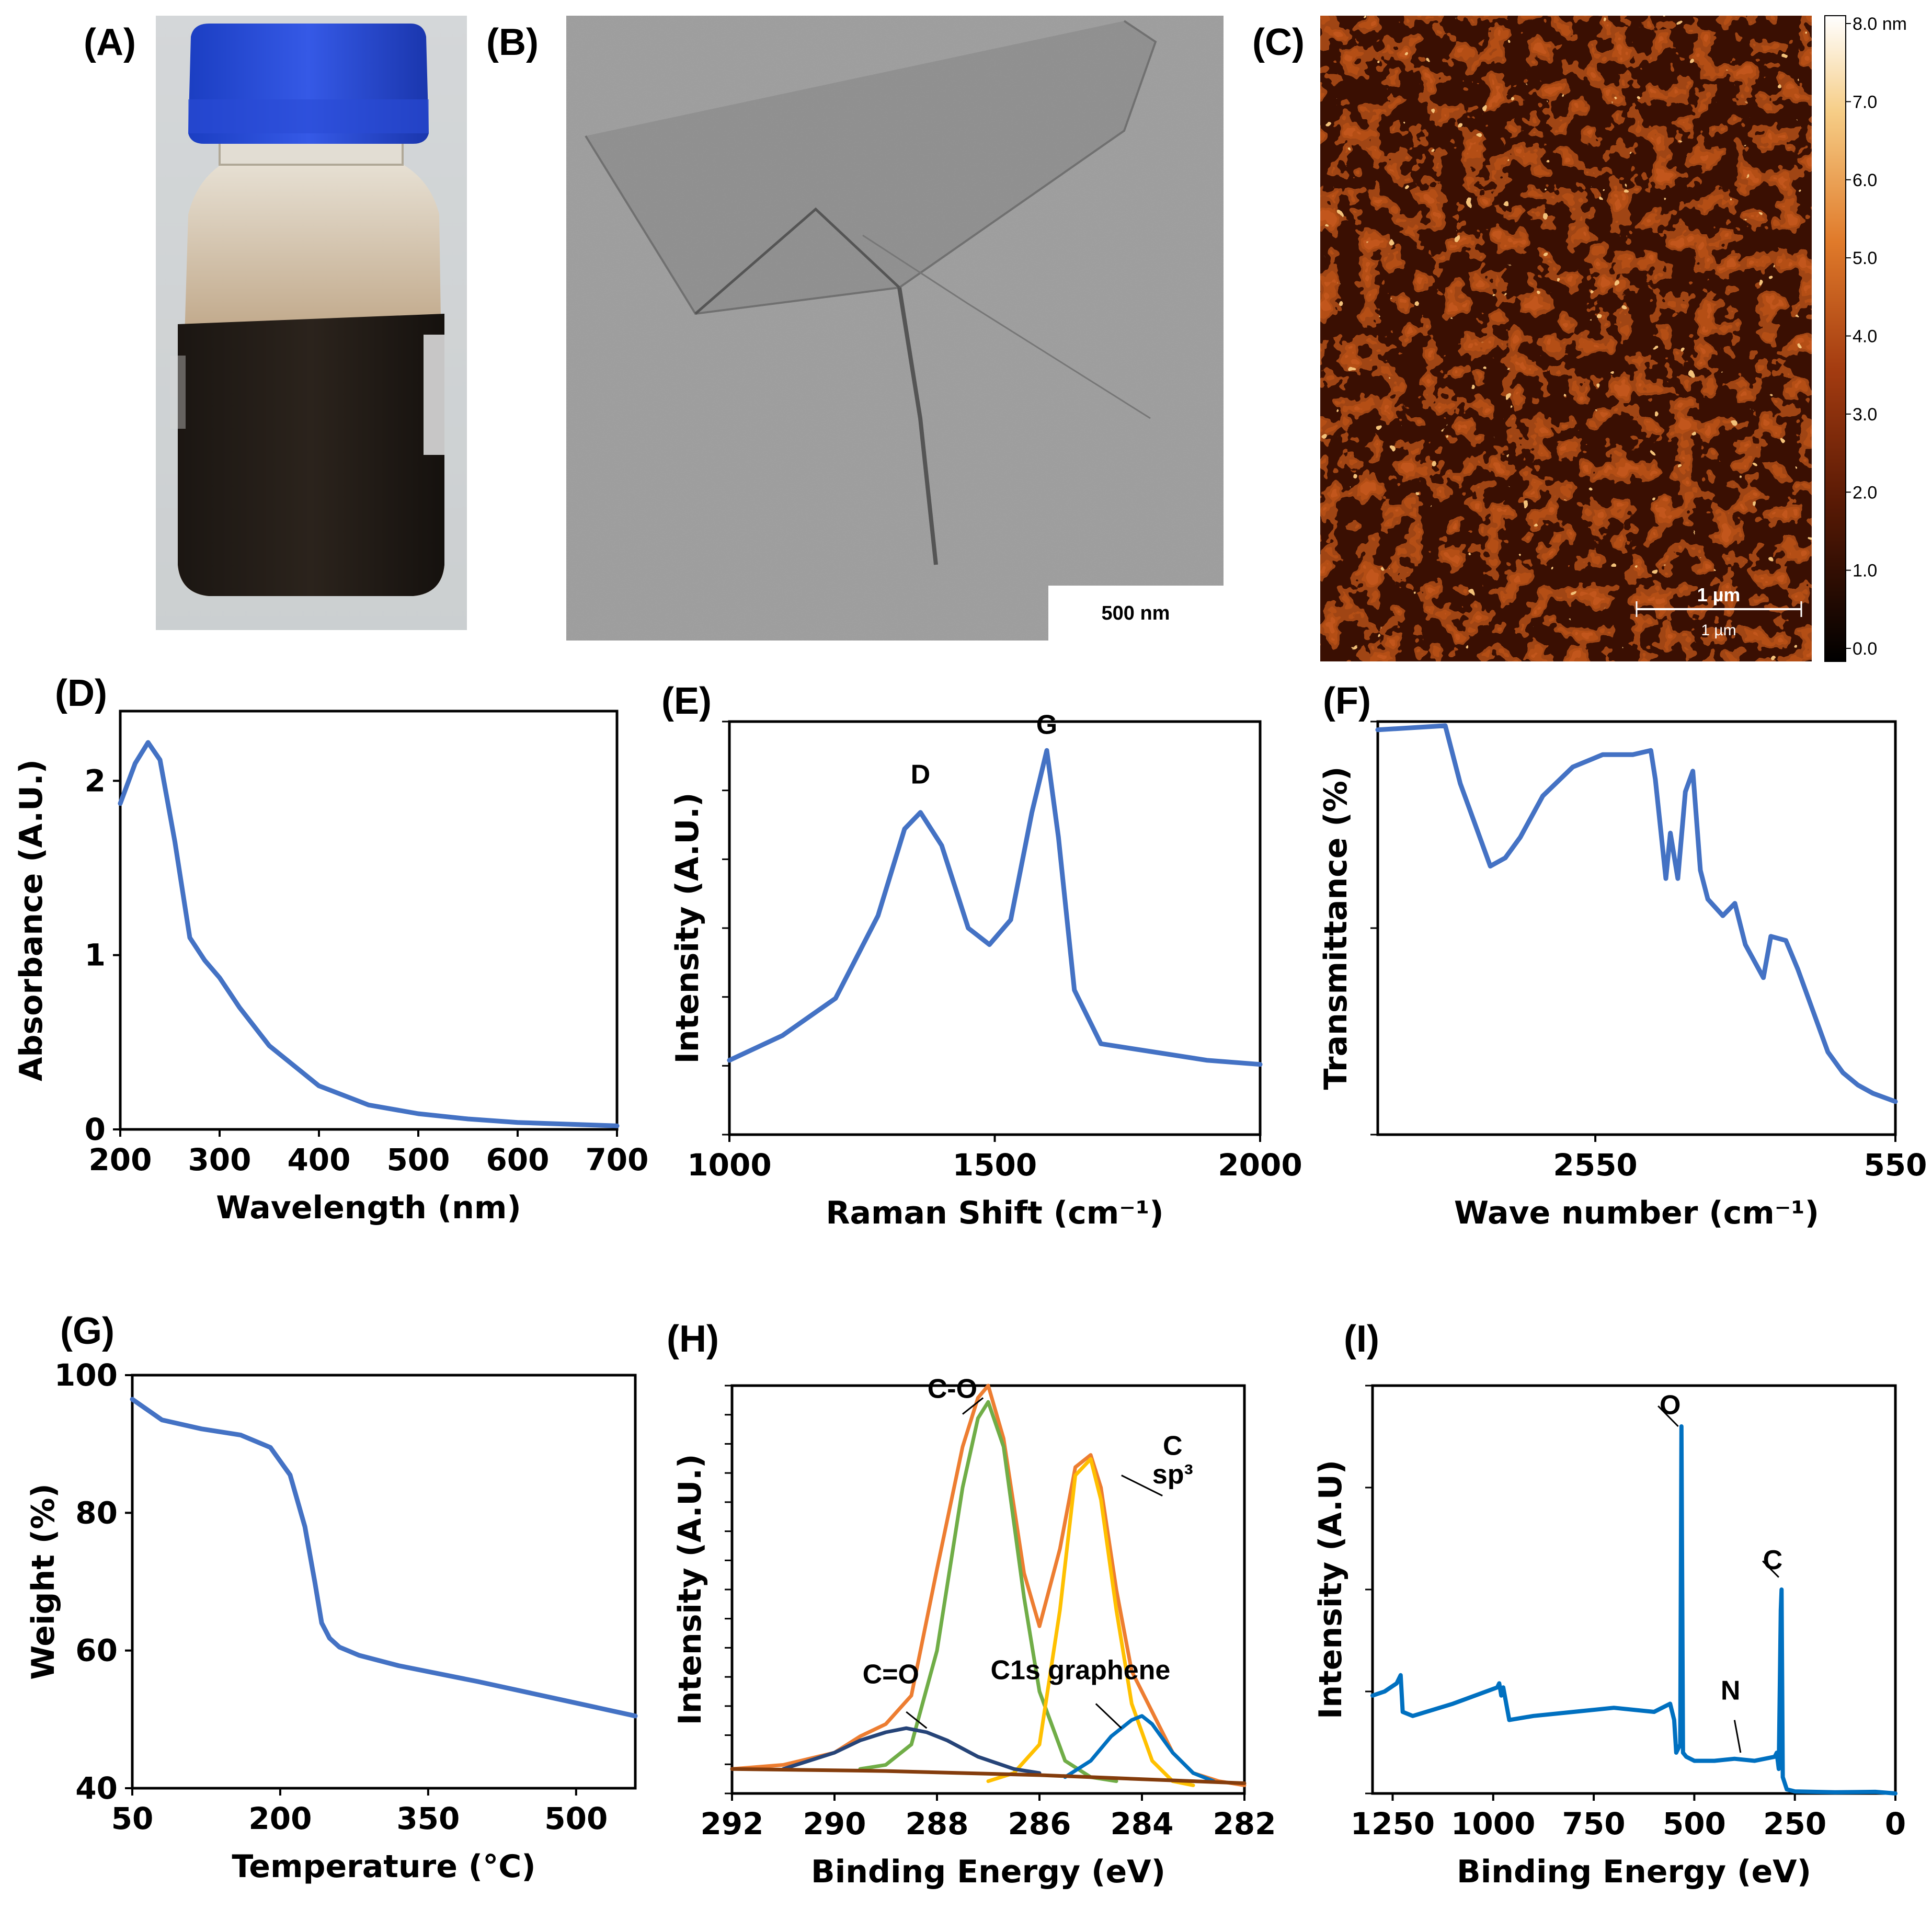 This screenshot has width=1932, height=1932. Describe the element at coordinates (937, 1824) in the screenshot. I see `x-tick-label: 288` at that location.